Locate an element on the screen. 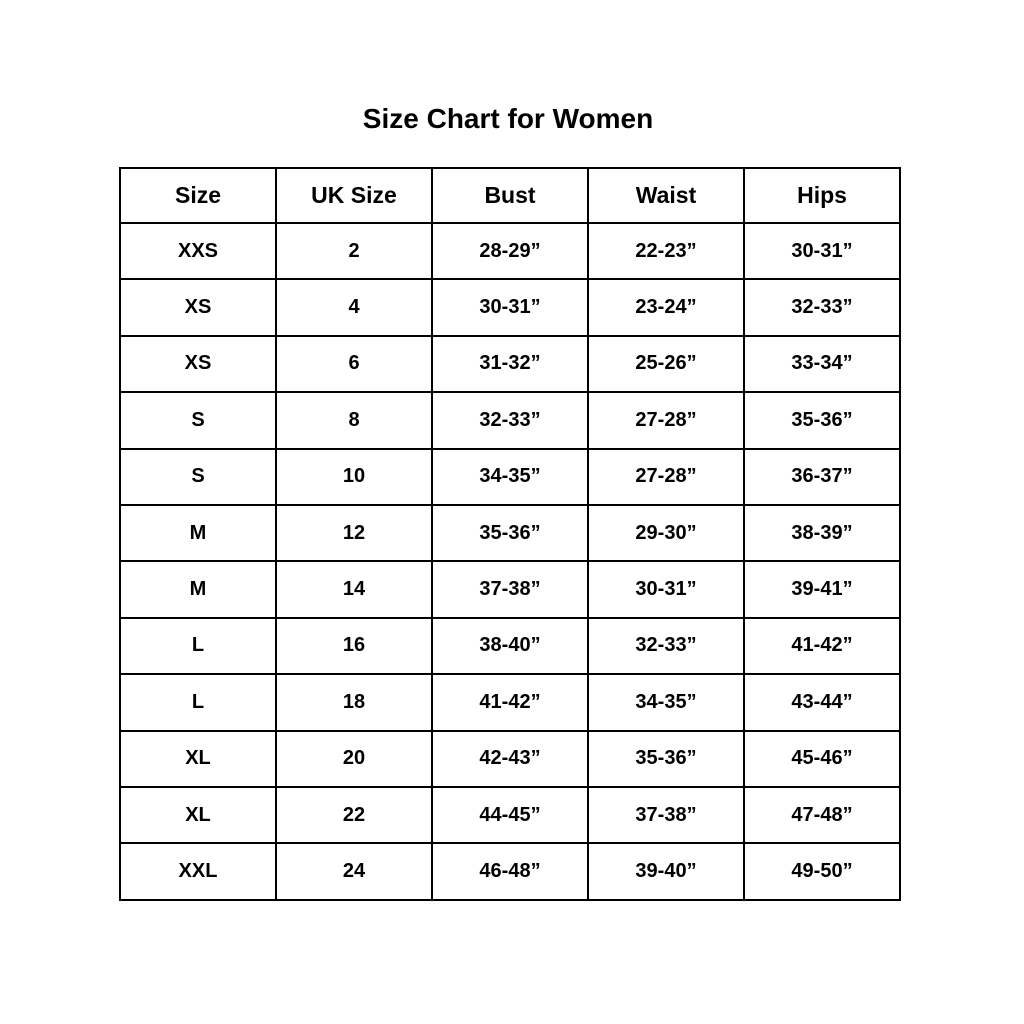  cell-bust: 28-29” is located at coordinates (510, 251).